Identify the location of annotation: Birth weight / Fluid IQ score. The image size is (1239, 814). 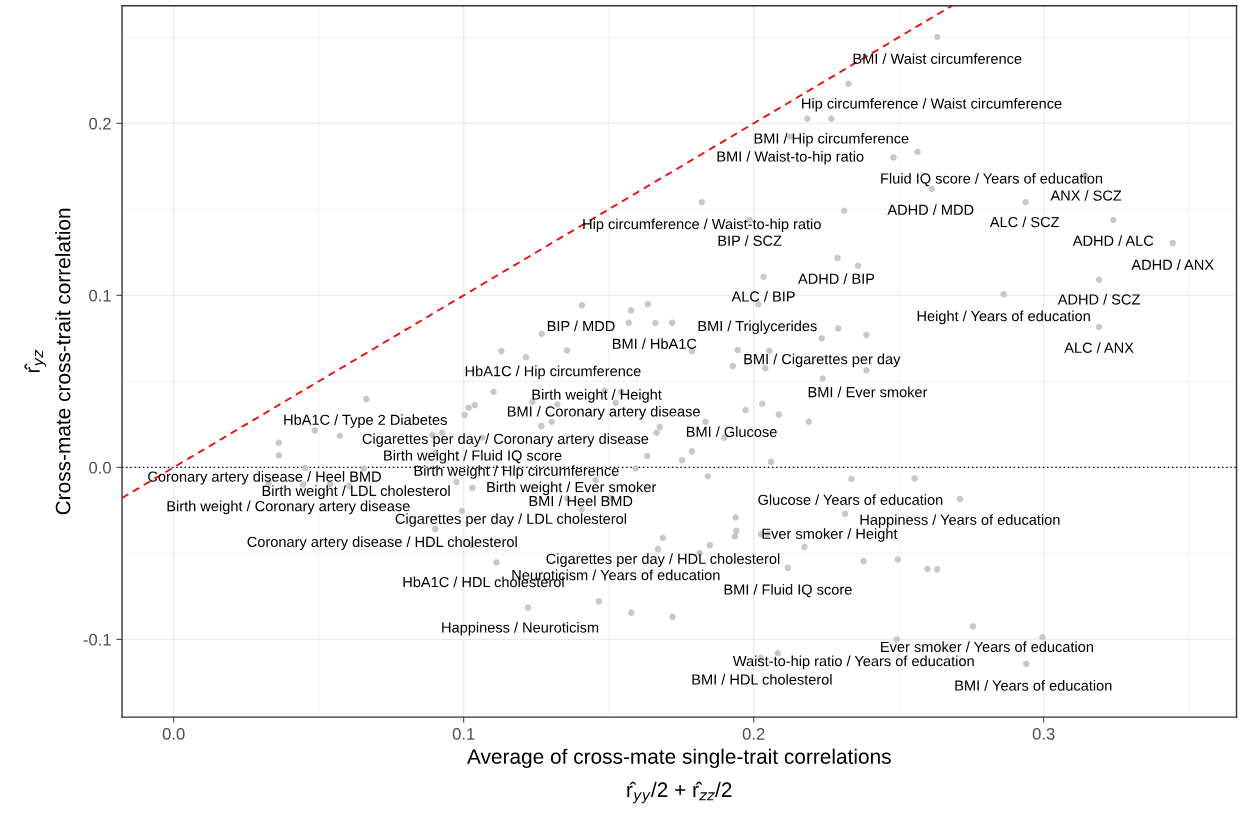
(473, 456).